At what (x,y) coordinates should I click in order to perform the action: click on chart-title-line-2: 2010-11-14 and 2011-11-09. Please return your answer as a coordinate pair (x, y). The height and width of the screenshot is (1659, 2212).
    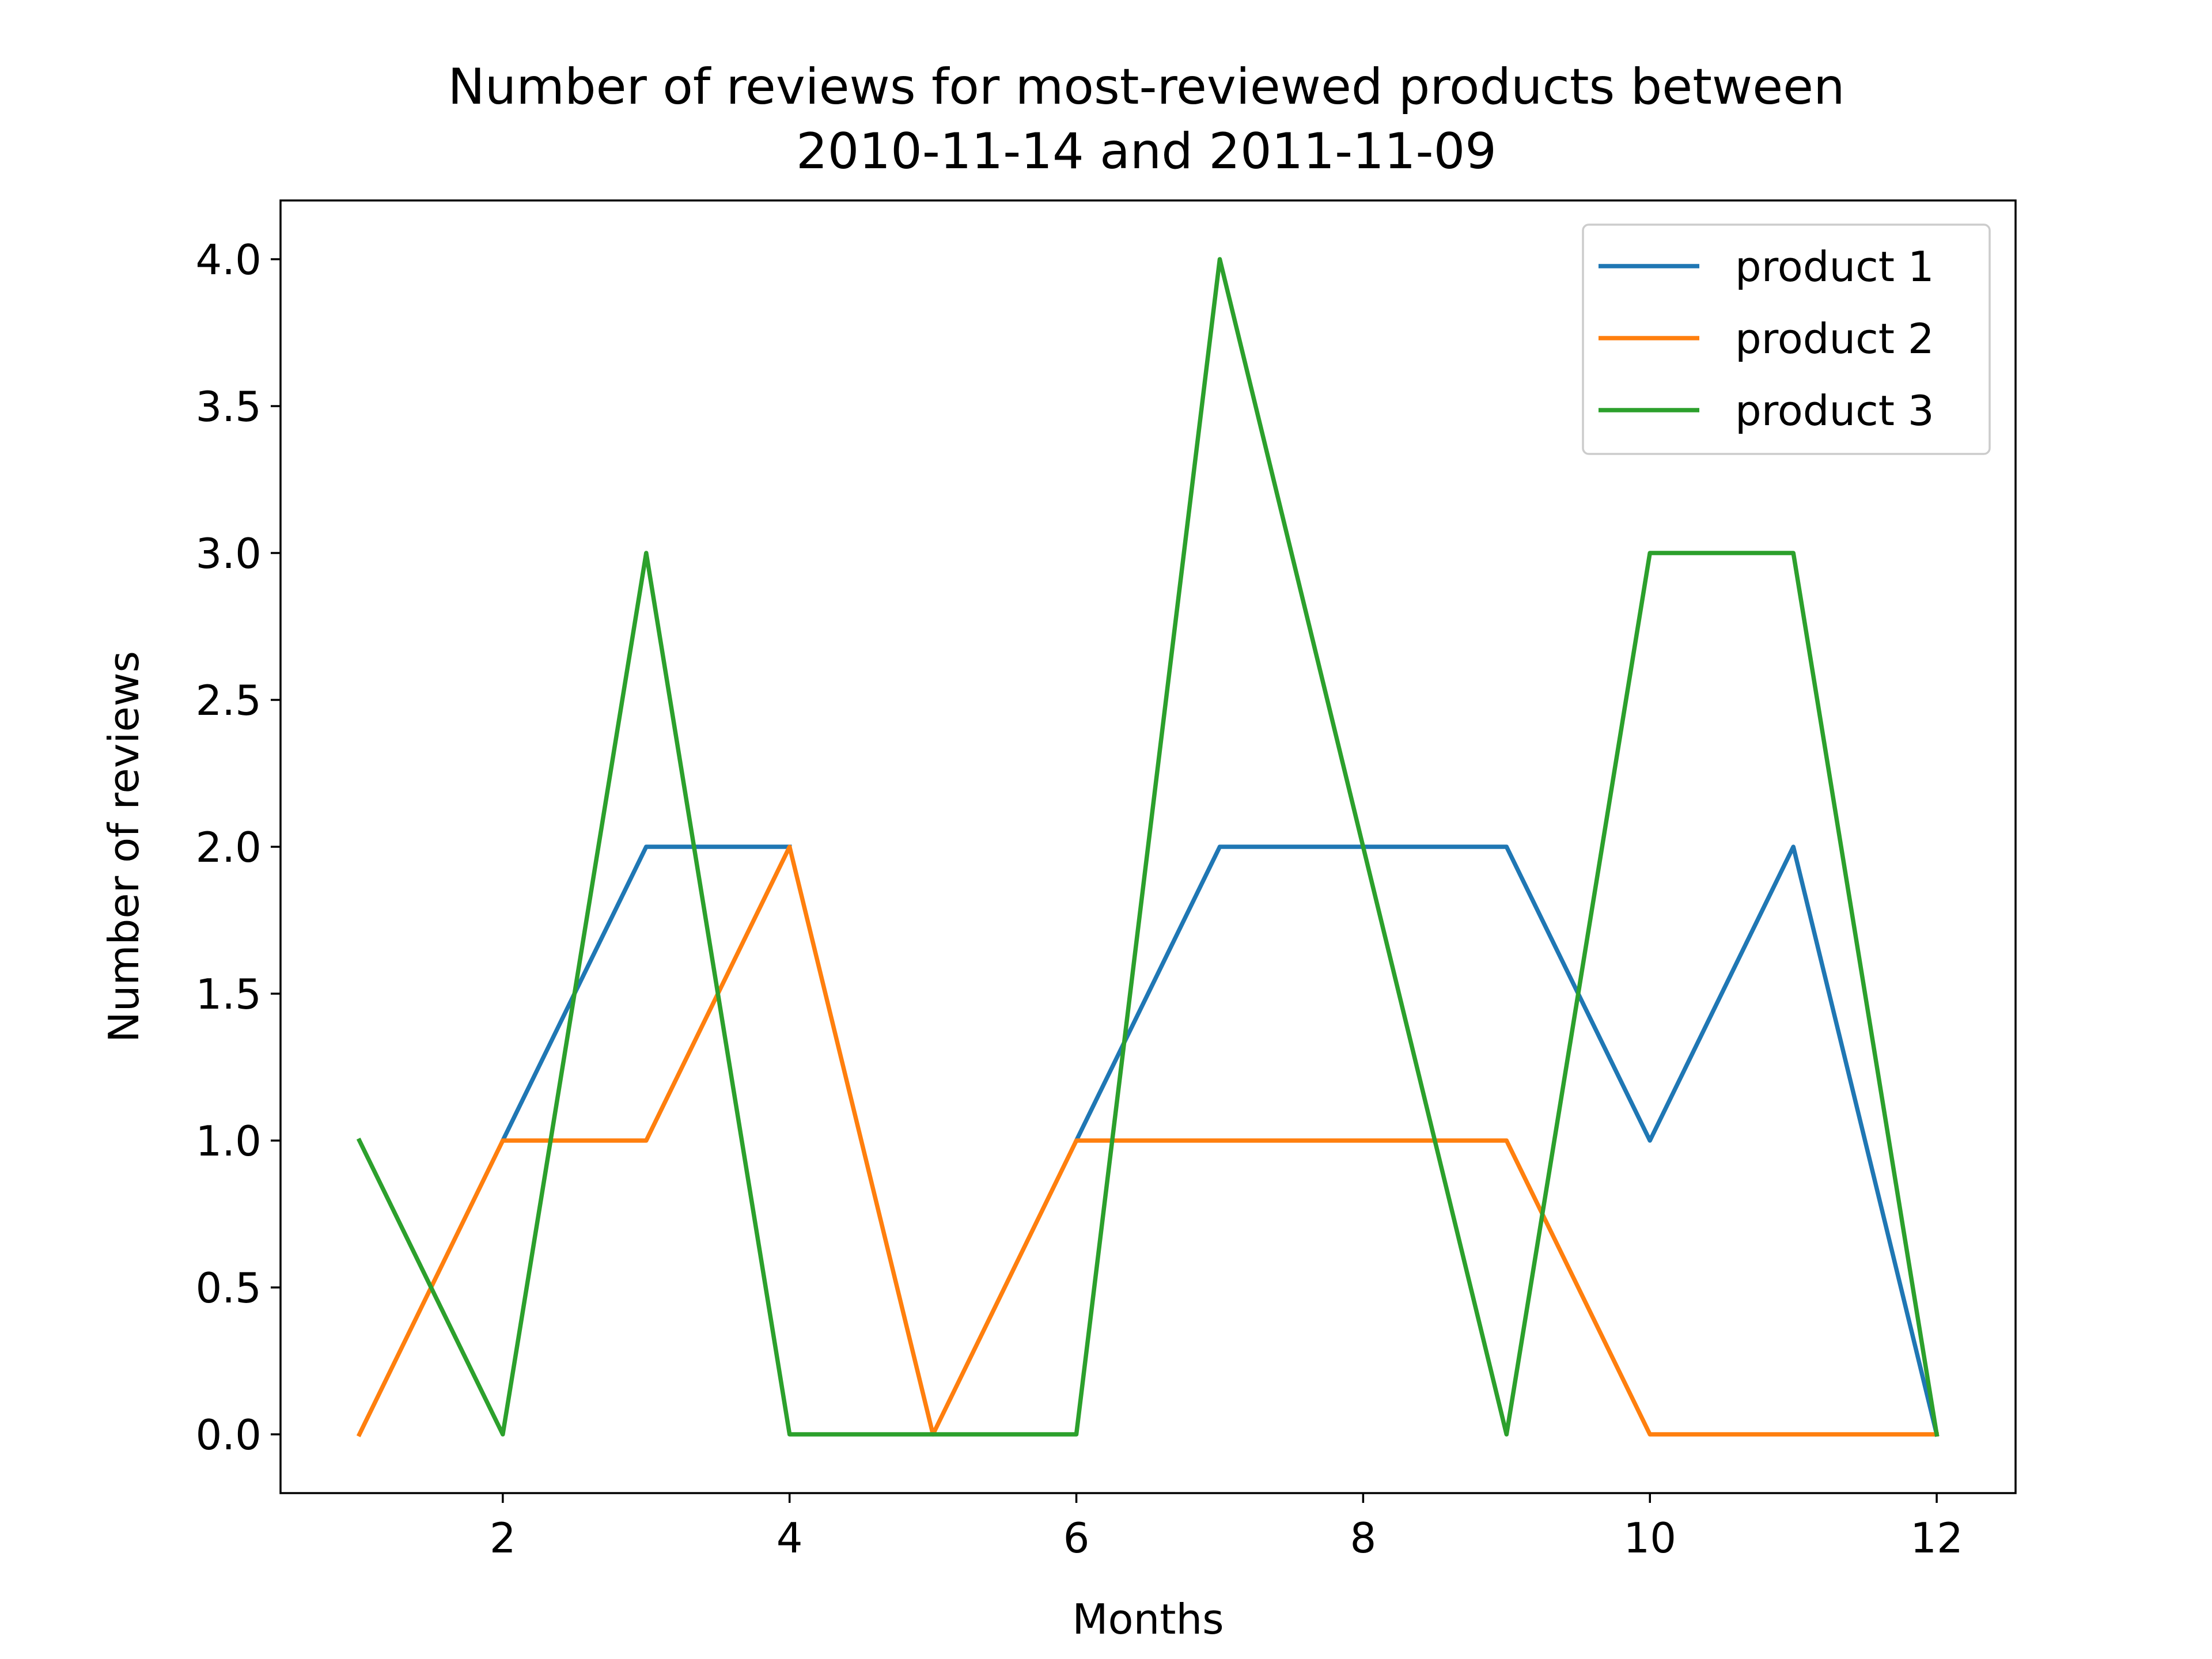
    Looking at the image, I should click on (1146, 151).